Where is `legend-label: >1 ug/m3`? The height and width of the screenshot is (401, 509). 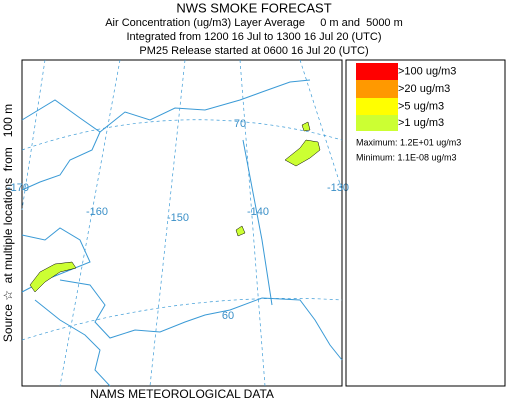 legend-label: >1 ug/m3 is located at coordinates (421, 123).